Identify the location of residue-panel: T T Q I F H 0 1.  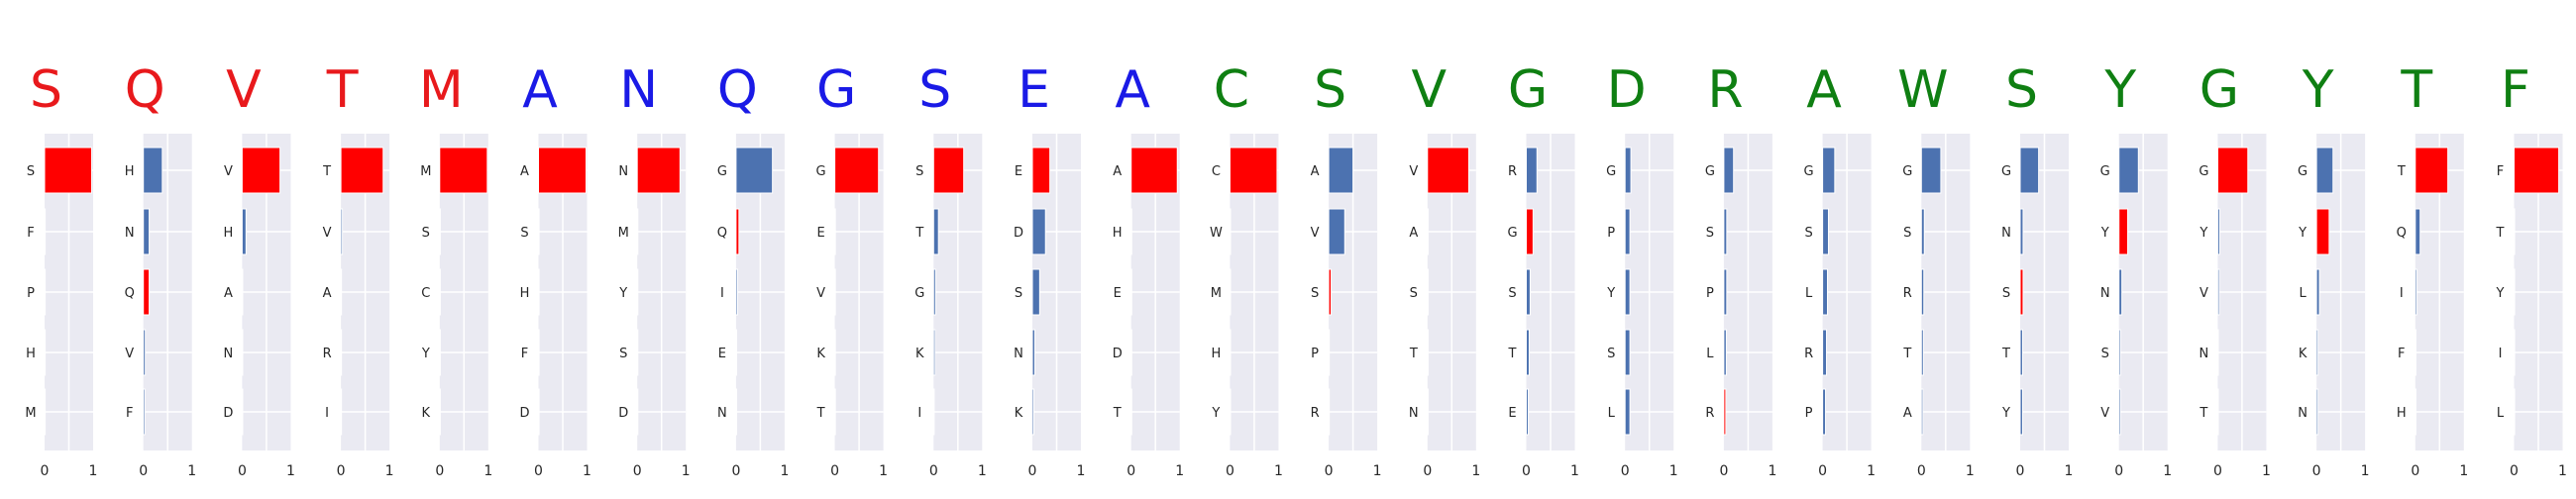
(2433, 269).